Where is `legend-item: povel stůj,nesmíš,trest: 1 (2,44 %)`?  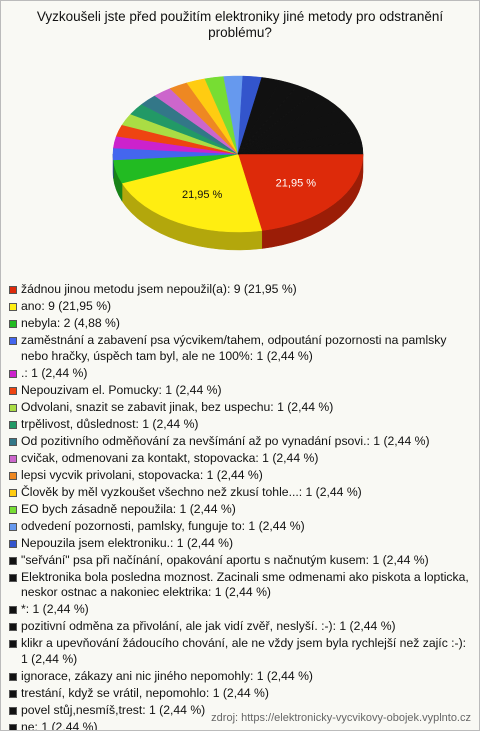
legend-item: povel stůj,nesmíš,trest: 1 (2,44 %) is located at coordinates (241, 711).